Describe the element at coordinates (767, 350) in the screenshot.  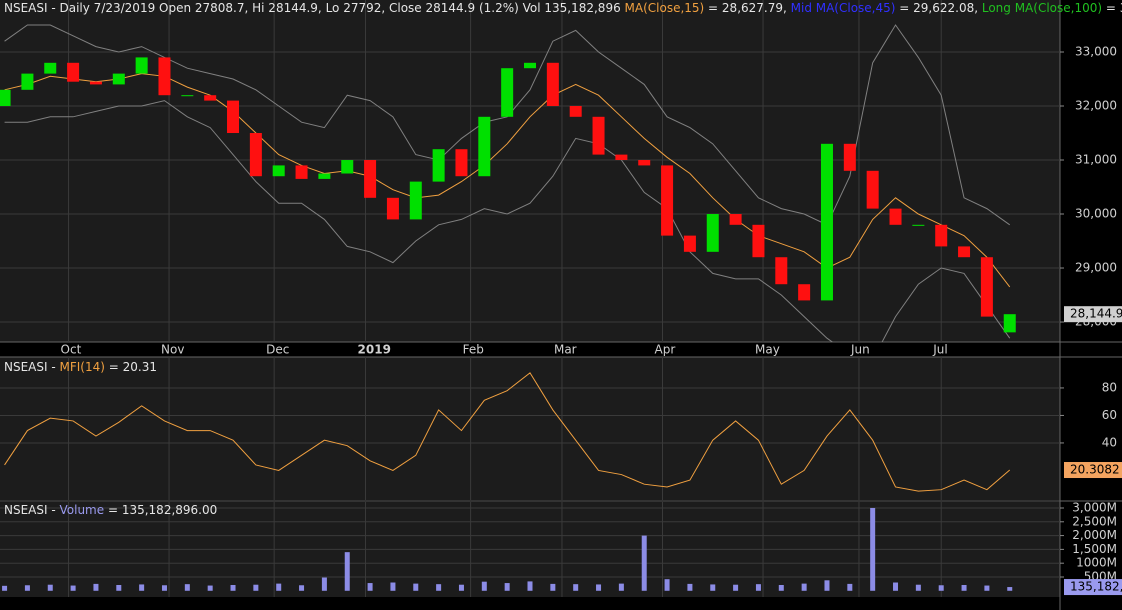
I see `x-tick-label: May` at that location.